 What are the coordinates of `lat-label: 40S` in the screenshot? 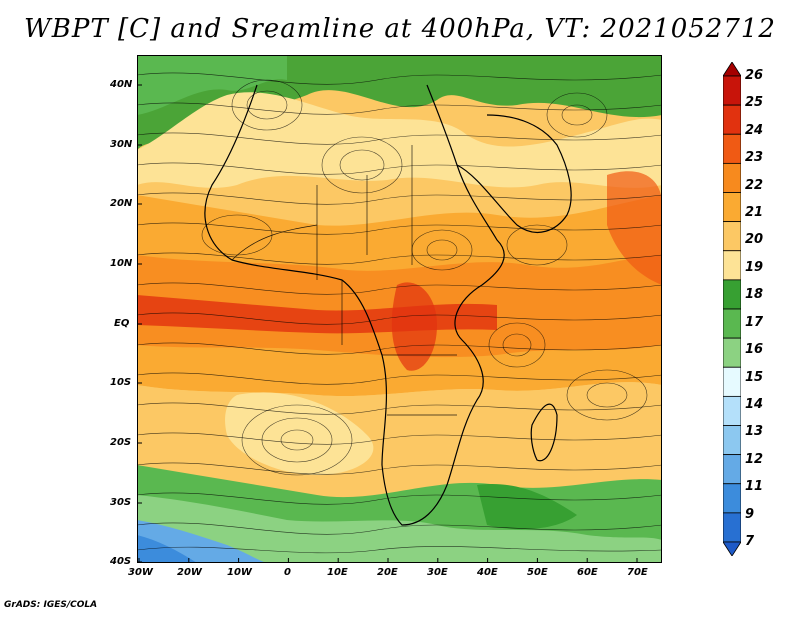 It's located at (121, 561).